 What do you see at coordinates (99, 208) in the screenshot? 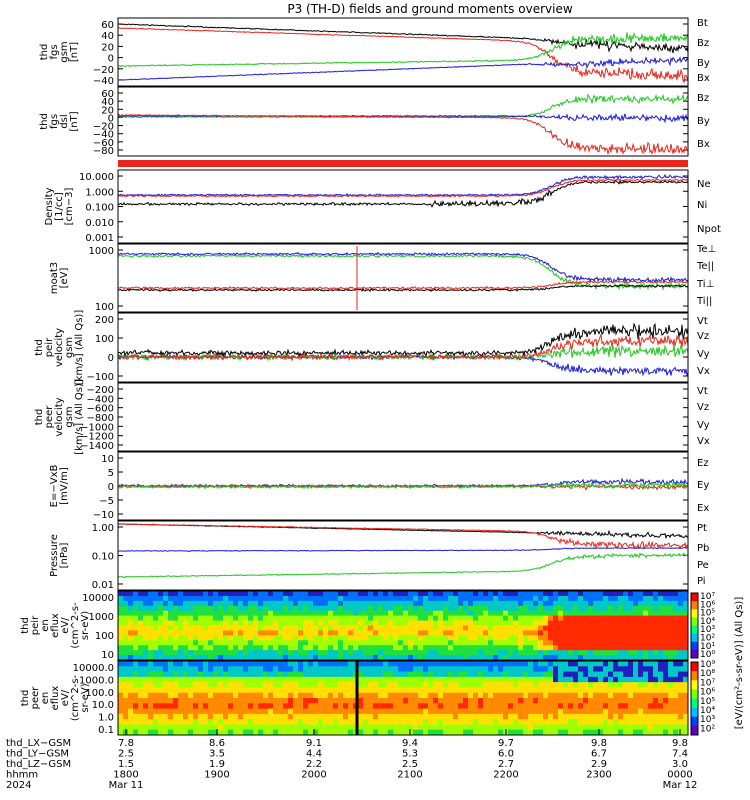
I see `ytick-density: 0.100` at bounding box center [99, 208].